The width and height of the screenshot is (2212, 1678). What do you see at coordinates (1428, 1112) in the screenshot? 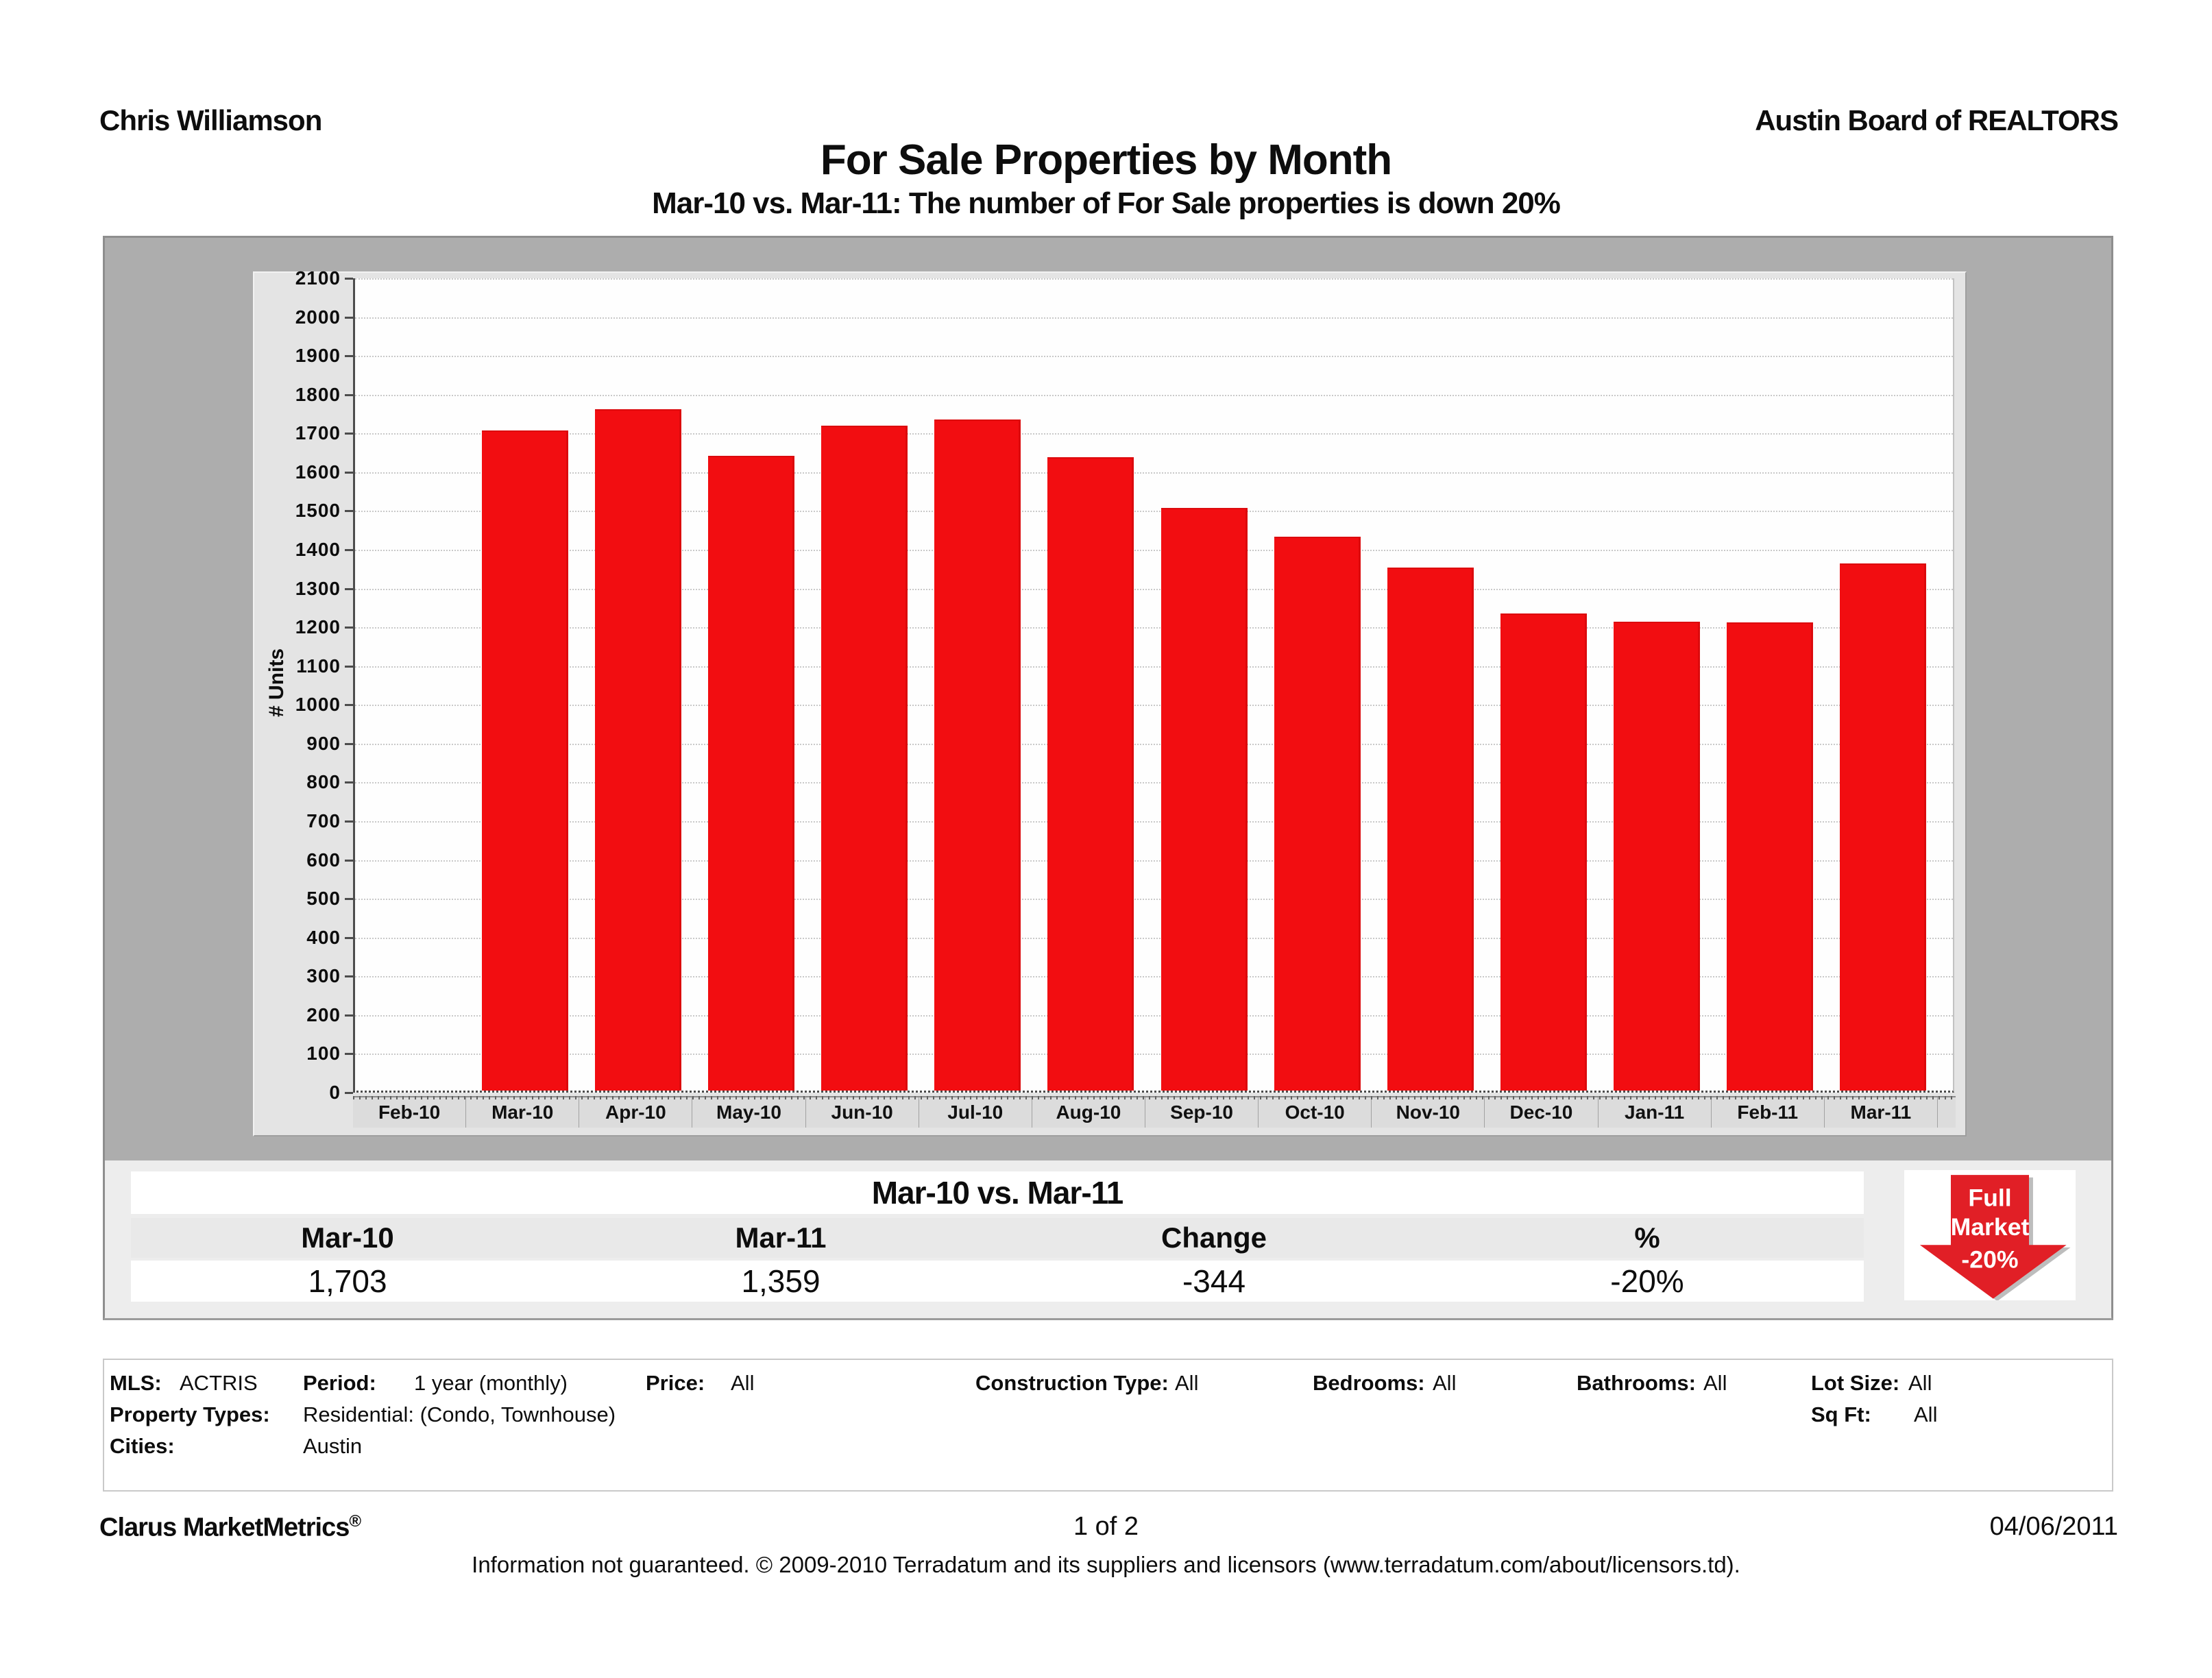
I see `x-tick-label-Nov-10: Nov-10` at bounding box center [1428, 1112].